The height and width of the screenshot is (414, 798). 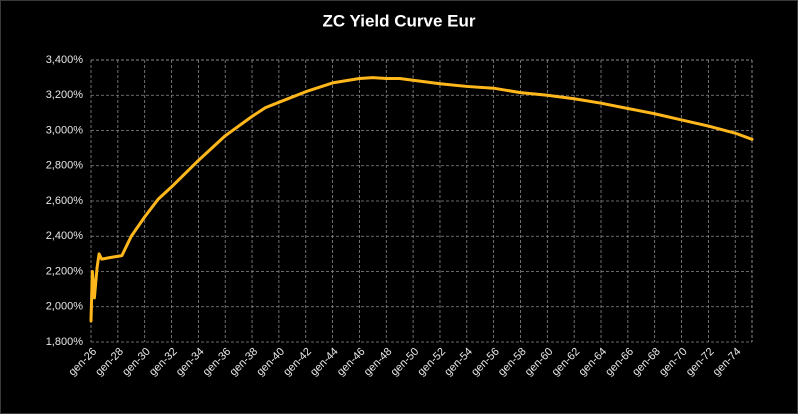 I want to click on y-tick-label: 2,200%, so click(x=65, y=271).